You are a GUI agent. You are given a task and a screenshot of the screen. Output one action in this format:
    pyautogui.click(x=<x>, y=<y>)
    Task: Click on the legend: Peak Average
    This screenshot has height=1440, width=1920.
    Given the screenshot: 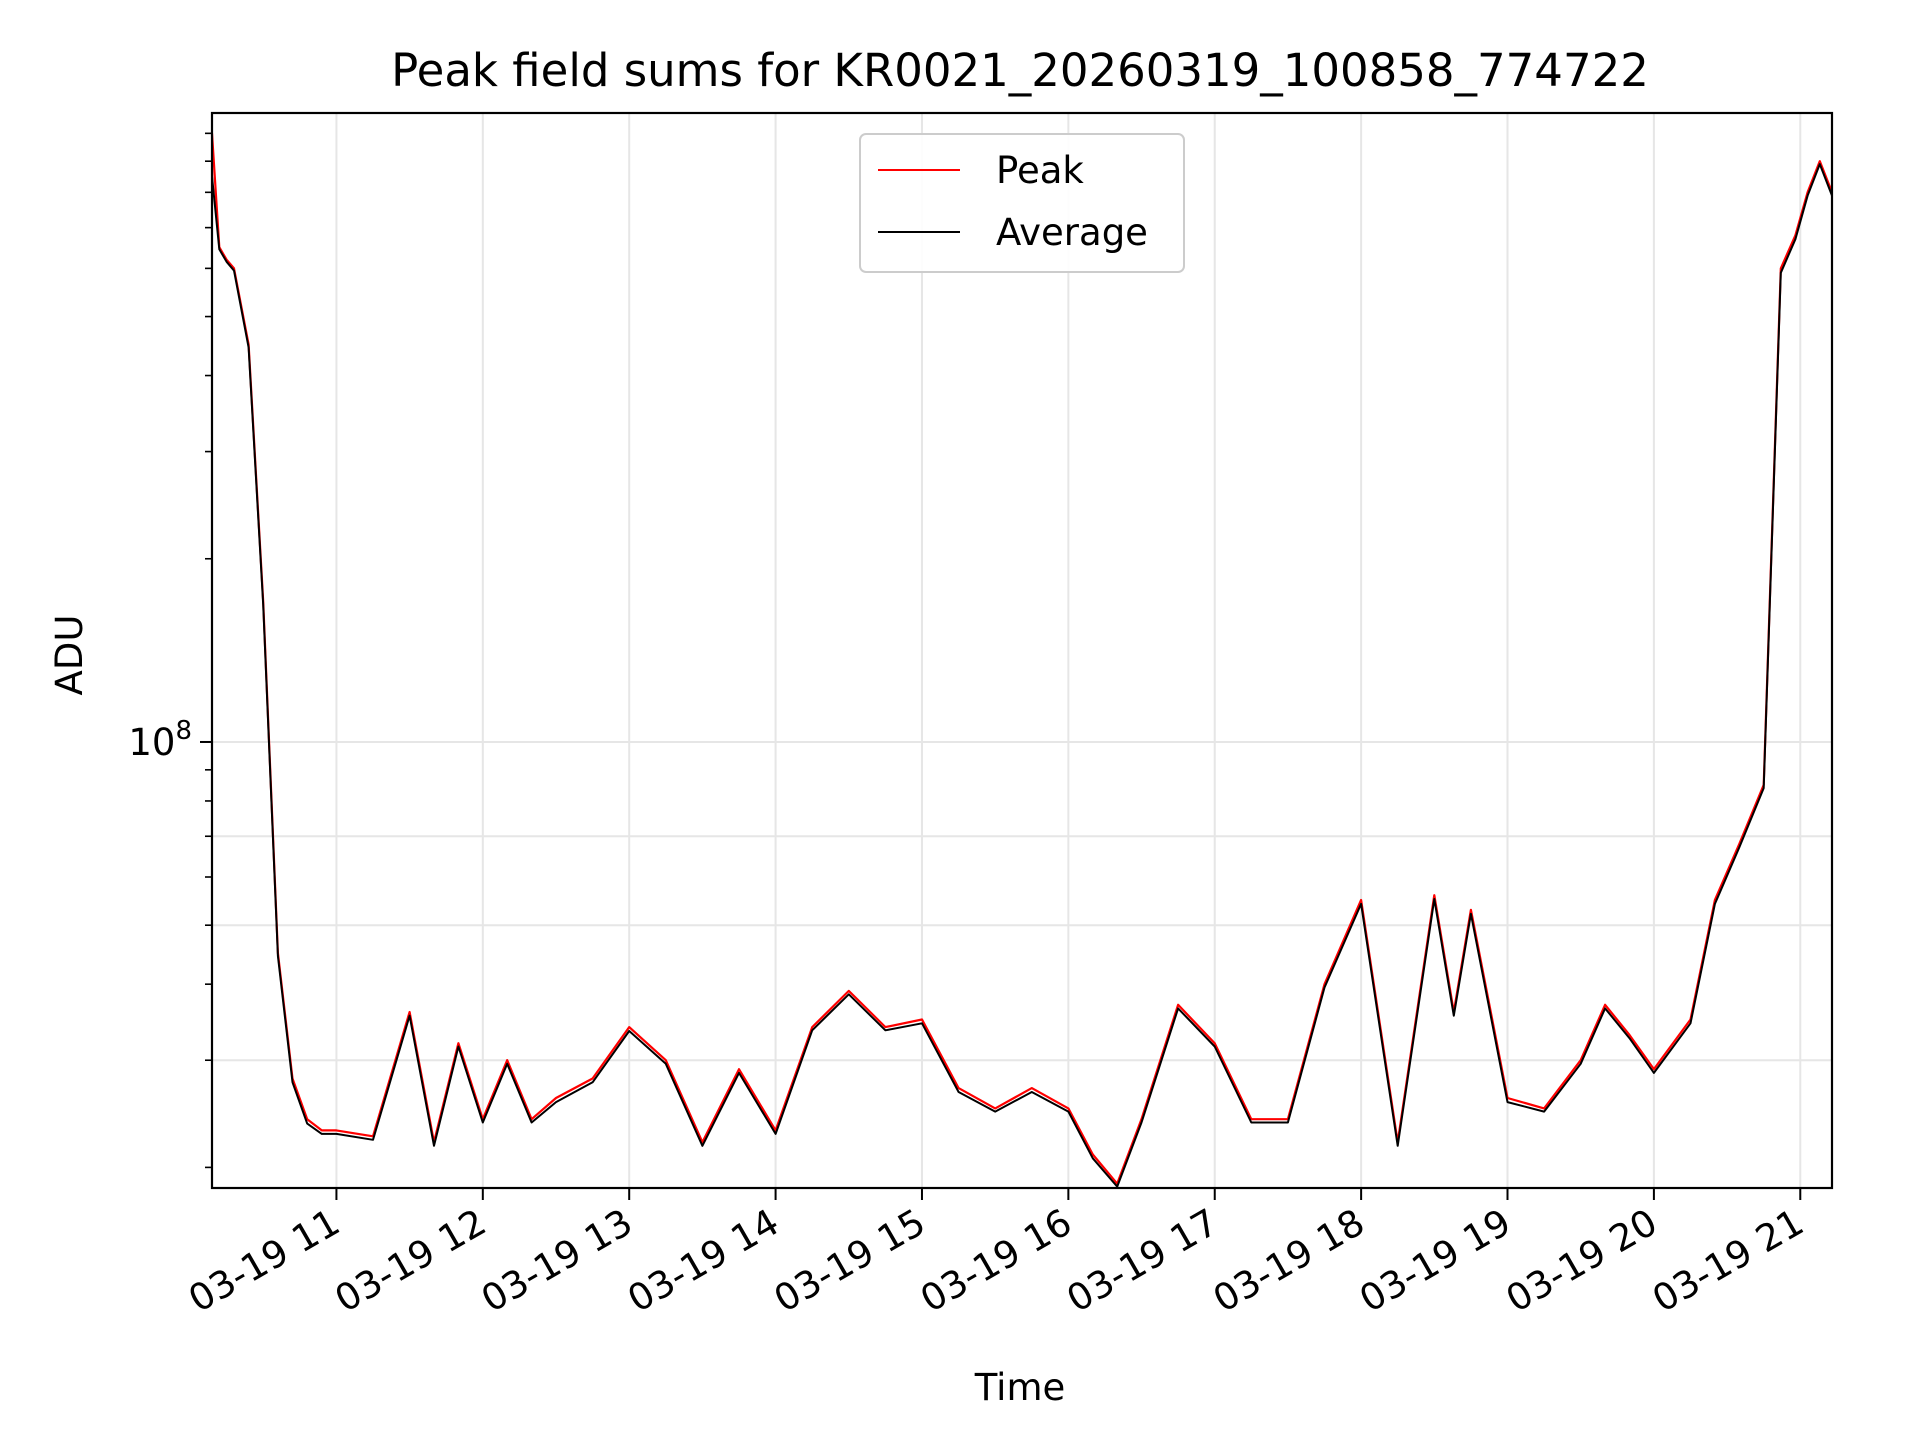 What is the action you would take?
    pyautogui.click(x=1022, y=203)
    